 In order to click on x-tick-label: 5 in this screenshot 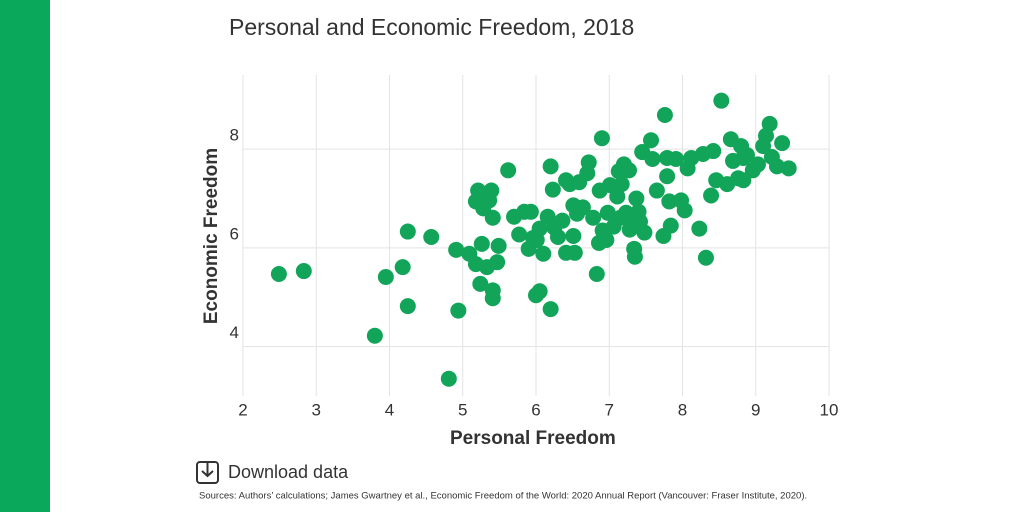, I will do `click(462, 409)`.